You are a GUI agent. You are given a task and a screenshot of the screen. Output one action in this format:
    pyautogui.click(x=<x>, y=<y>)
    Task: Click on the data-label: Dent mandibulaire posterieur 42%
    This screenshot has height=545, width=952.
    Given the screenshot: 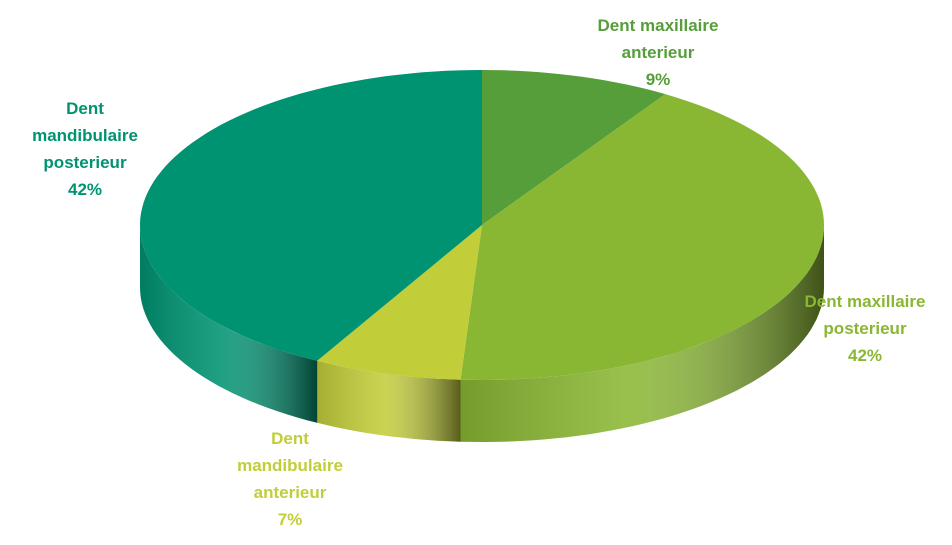 What is the action you would take?
    pyautogui.click(x=85, y=149)
    